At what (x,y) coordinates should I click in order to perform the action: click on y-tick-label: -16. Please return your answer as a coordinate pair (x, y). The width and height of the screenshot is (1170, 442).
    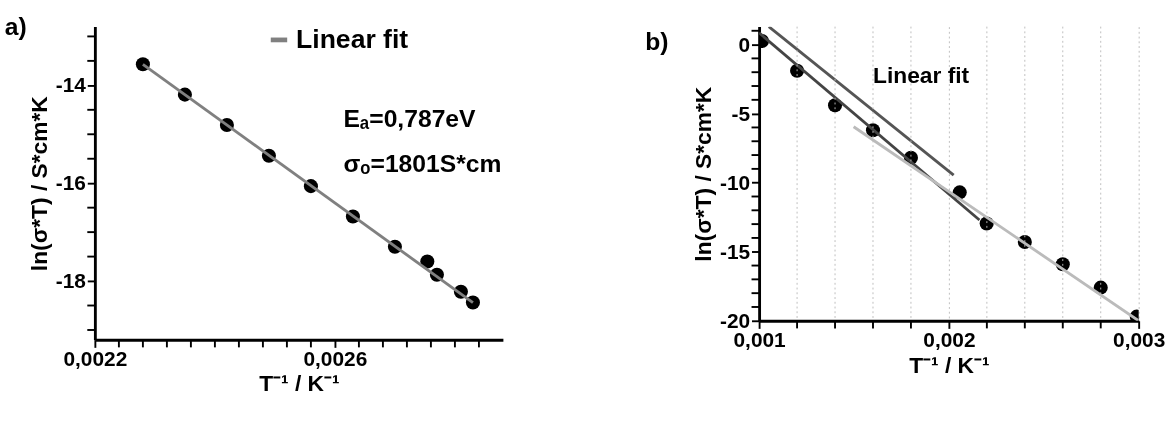
    Looking at the image, I should click on (70, 183).